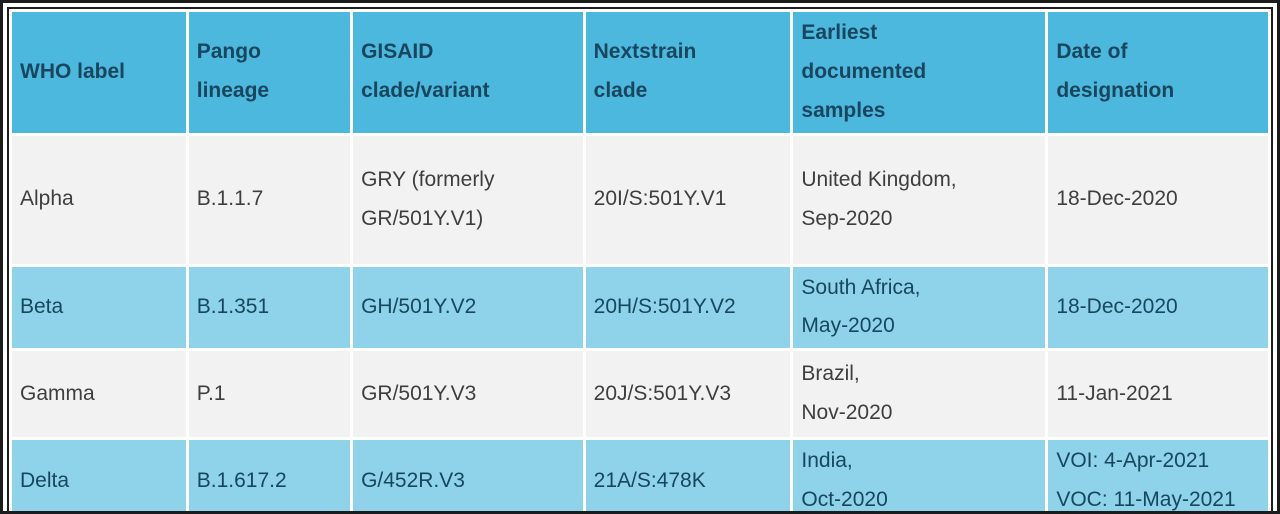 Image resolution: width=1280 pixels, height=514 pixels. What do you see at coordinates (468, 199) in the screenshot?
I see `table-cell: GRY (formerly GR/501Y.V1)` at bounding box center [468, 199].